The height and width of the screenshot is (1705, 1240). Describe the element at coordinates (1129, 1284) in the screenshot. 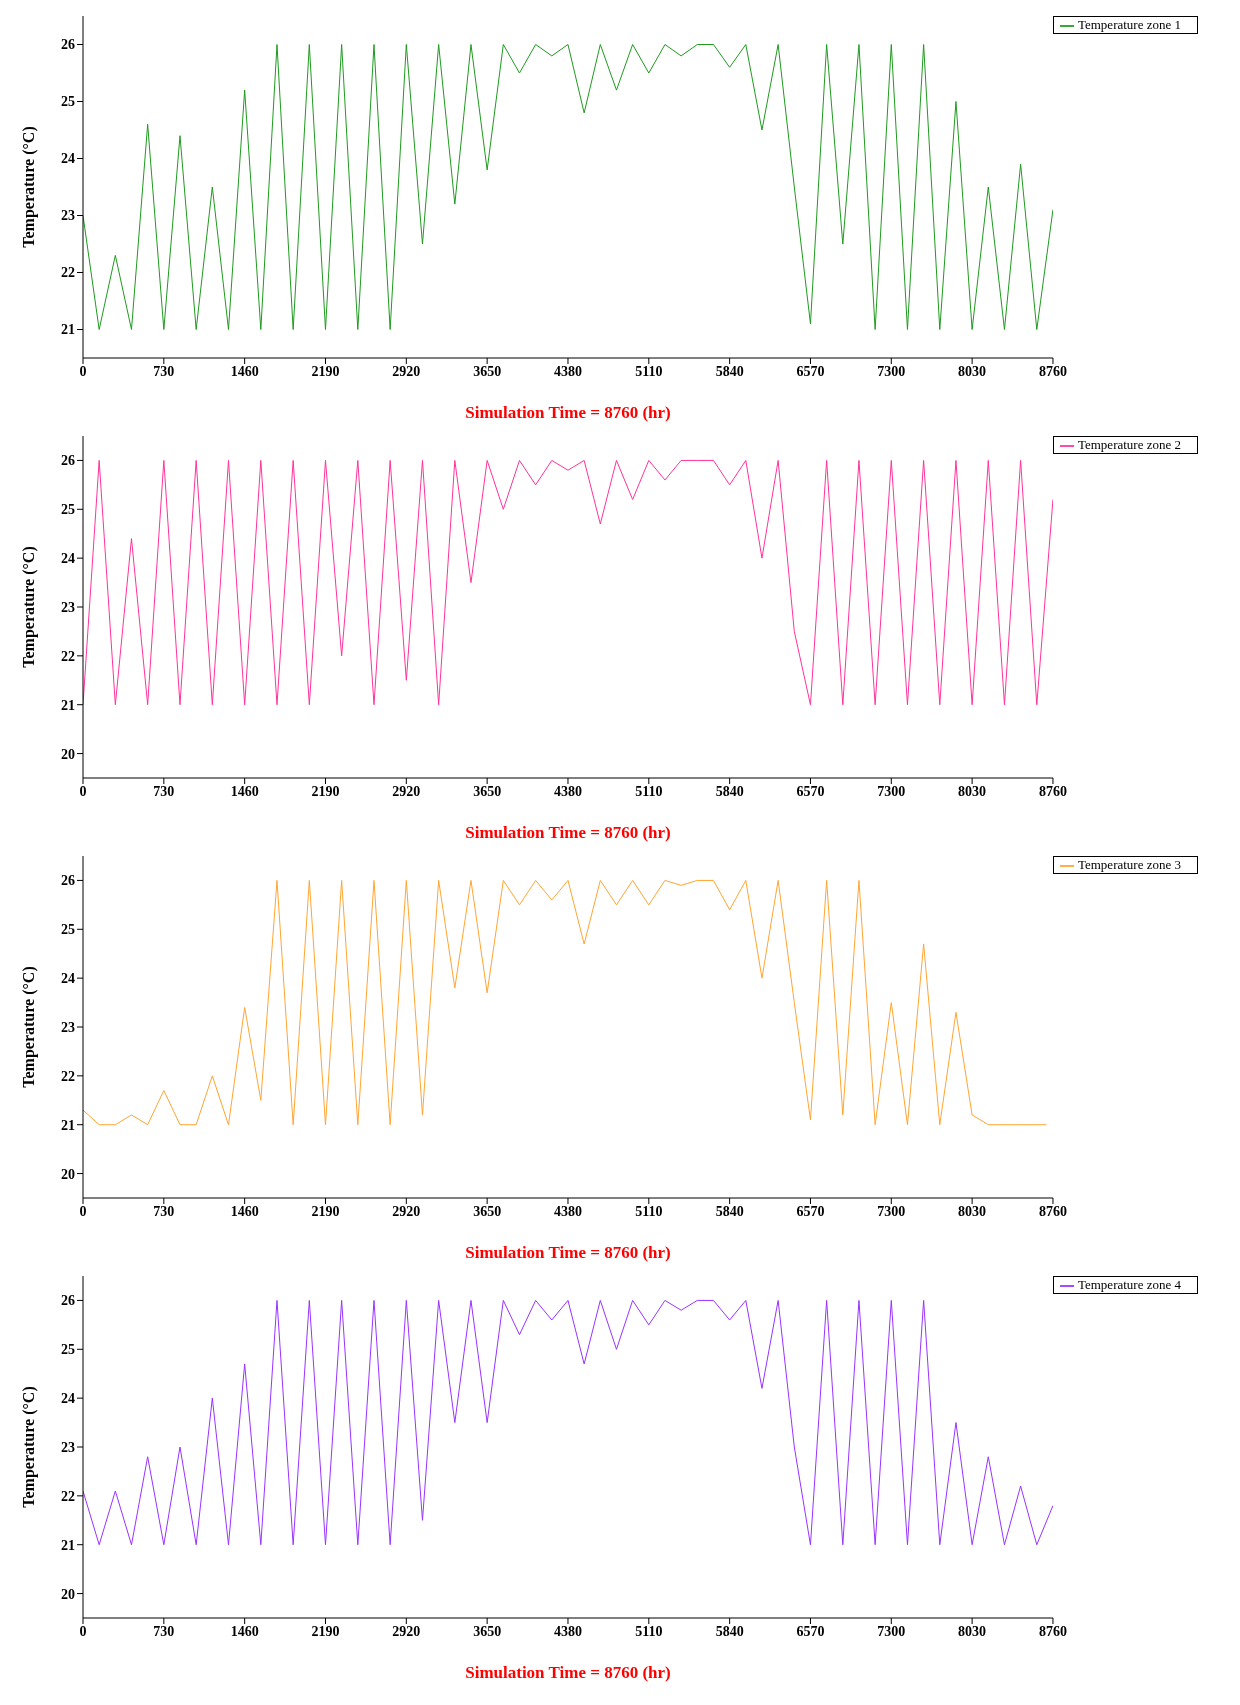

I see `legend-label: Temperature zone 4` at that location.